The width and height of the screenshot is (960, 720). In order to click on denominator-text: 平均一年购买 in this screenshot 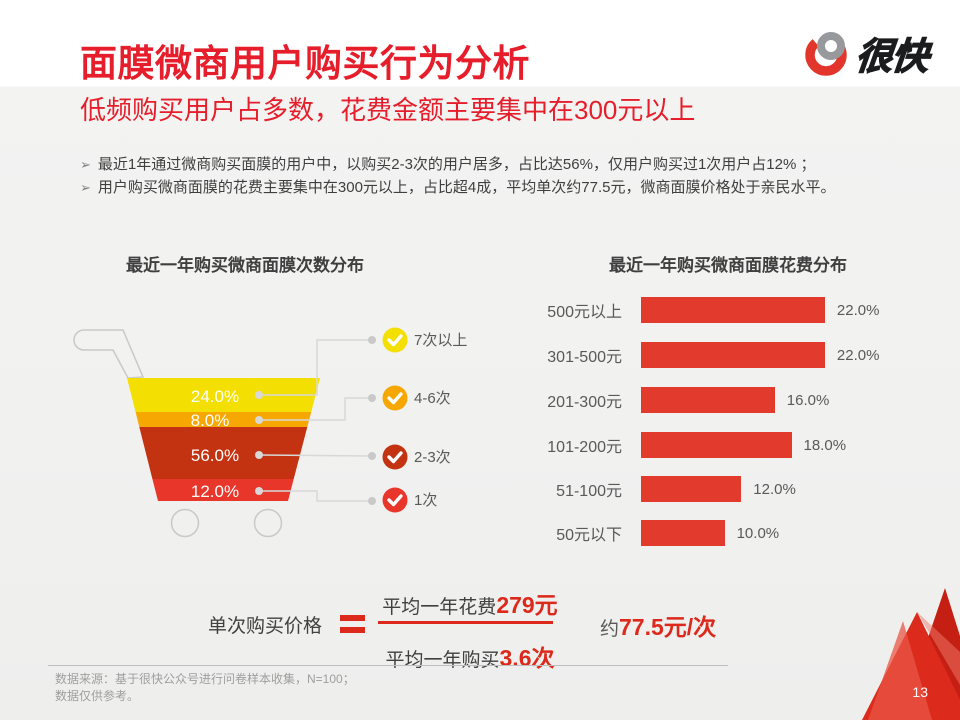, I will do `click(442, 660)`.